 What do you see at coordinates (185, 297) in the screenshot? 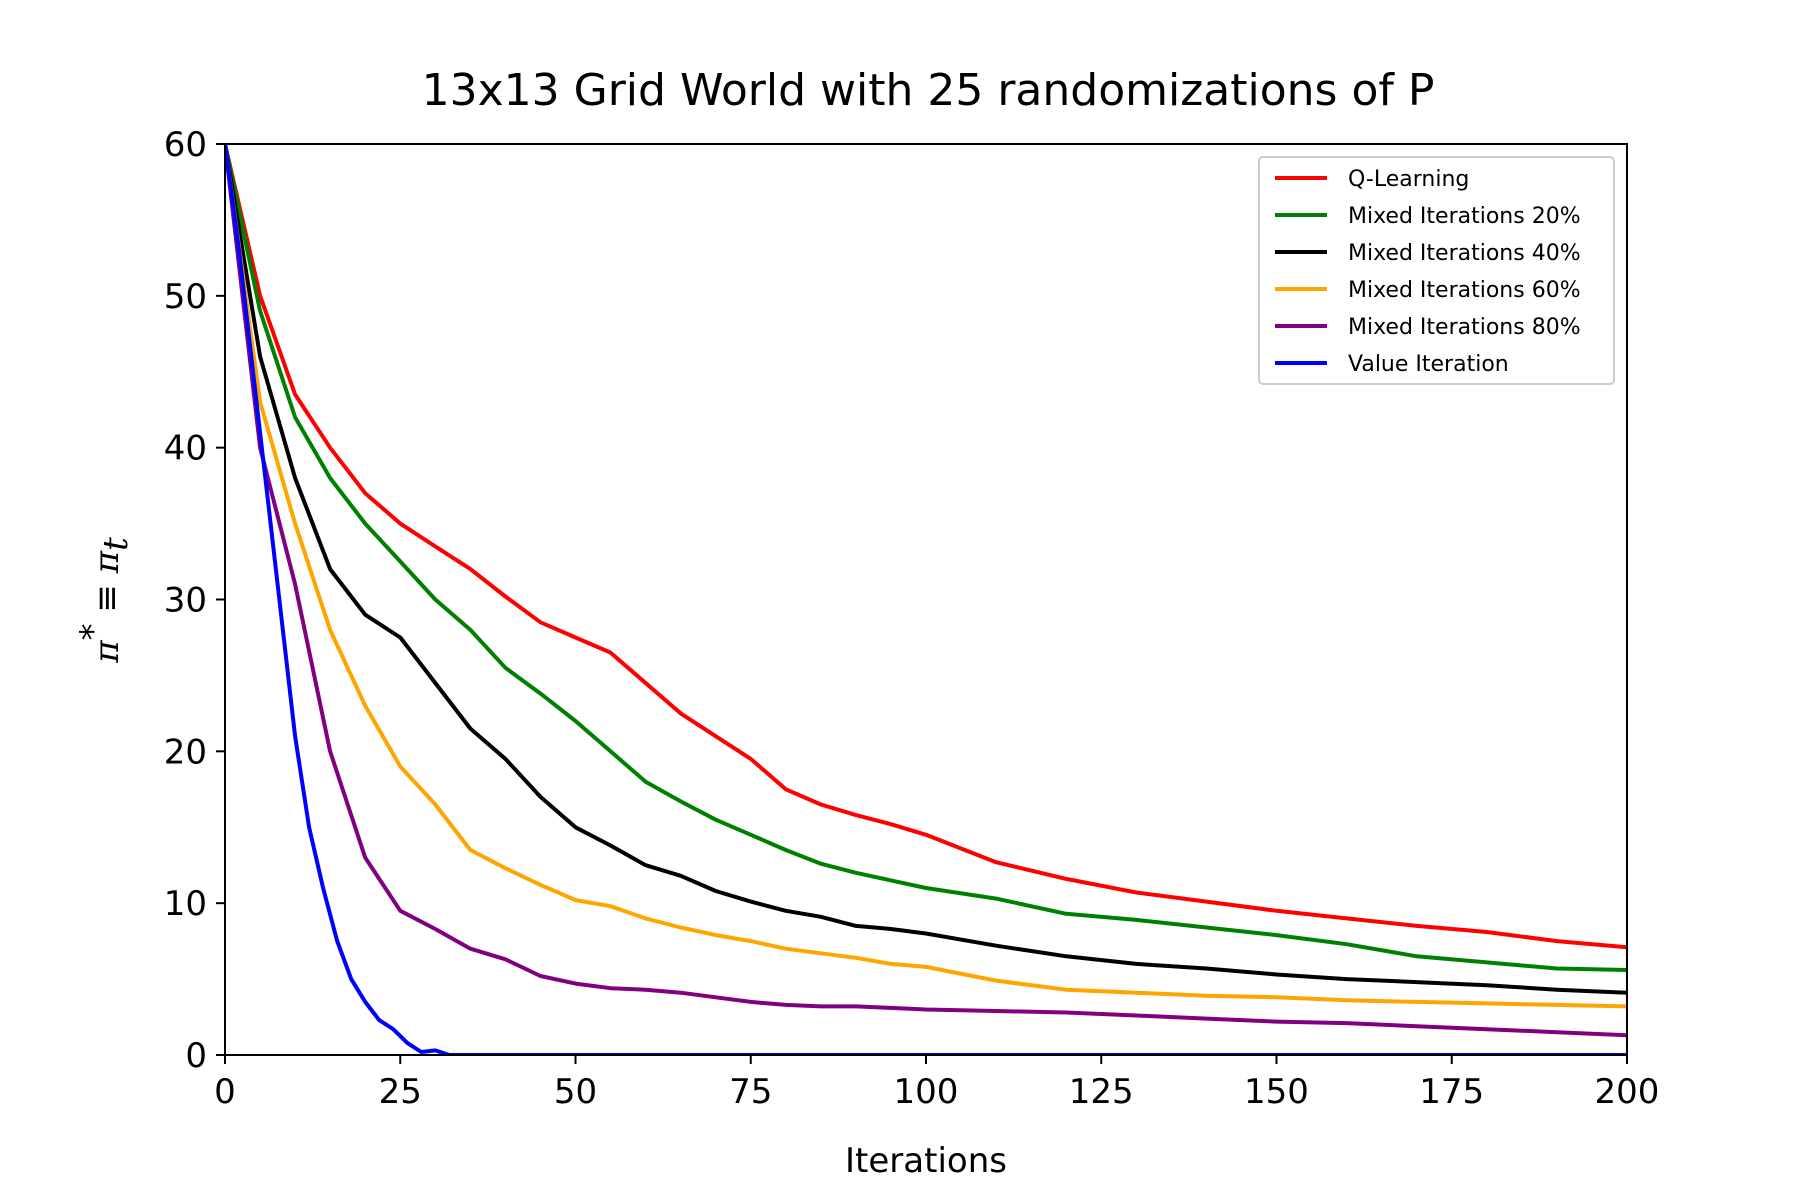
I see `y-tick-label: 50` at bounding box center [185, 297].